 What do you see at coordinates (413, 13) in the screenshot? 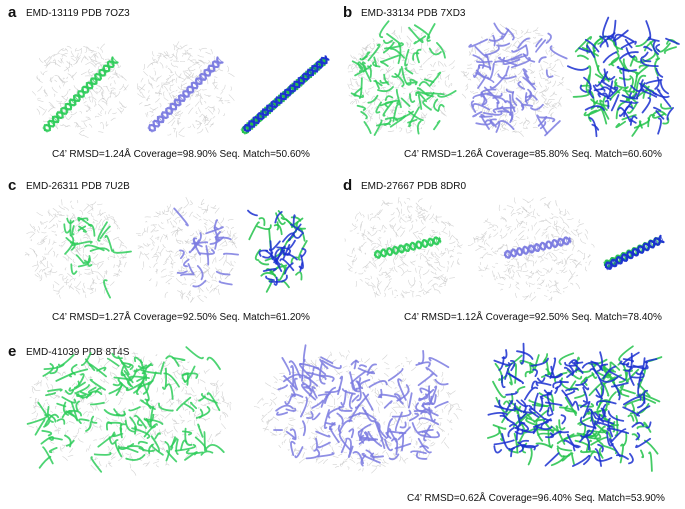
I see `panel-title: EMD-33134 PDB 7XD3` at bounding box center [413, 13].